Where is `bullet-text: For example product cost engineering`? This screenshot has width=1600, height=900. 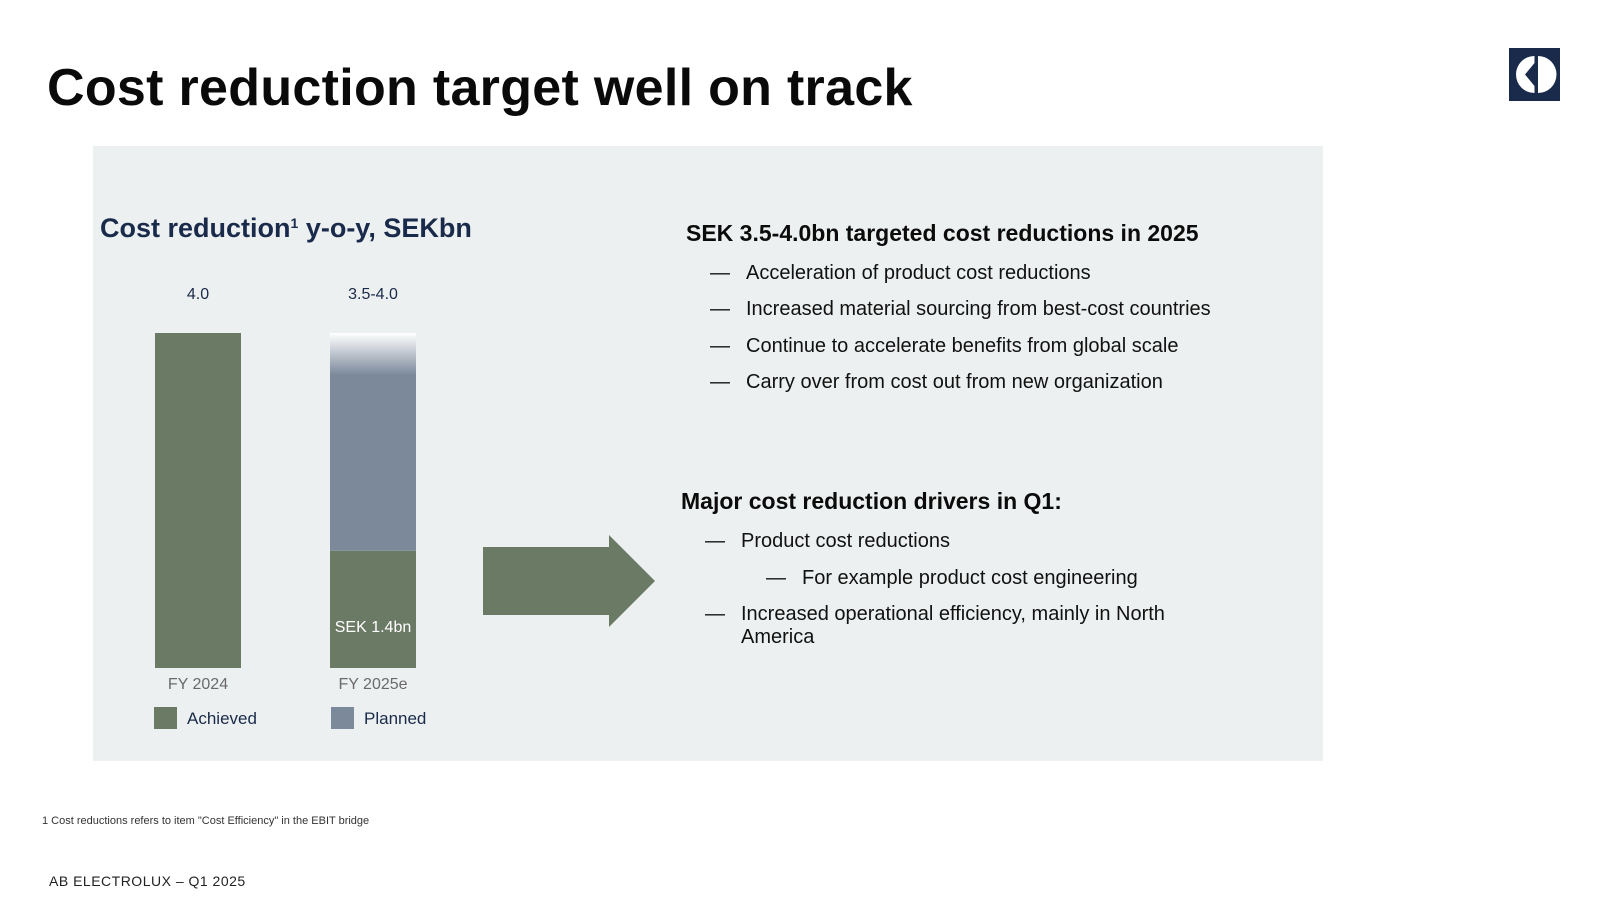
bullet-text: For example product cost engineering is located at coordinates (970, 578).